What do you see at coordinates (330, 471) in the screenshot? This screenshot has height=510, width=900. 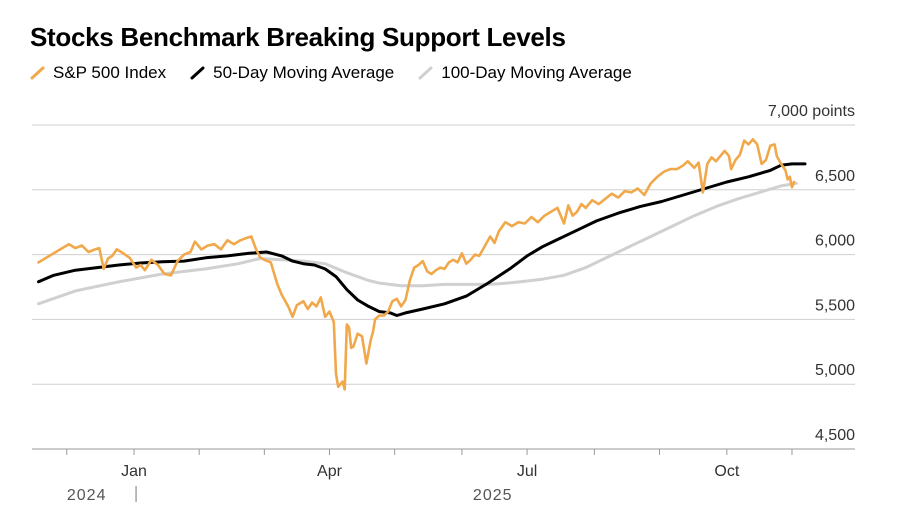 I see `x-tick-label-apr: Apr` at bounding box center [330, 471].